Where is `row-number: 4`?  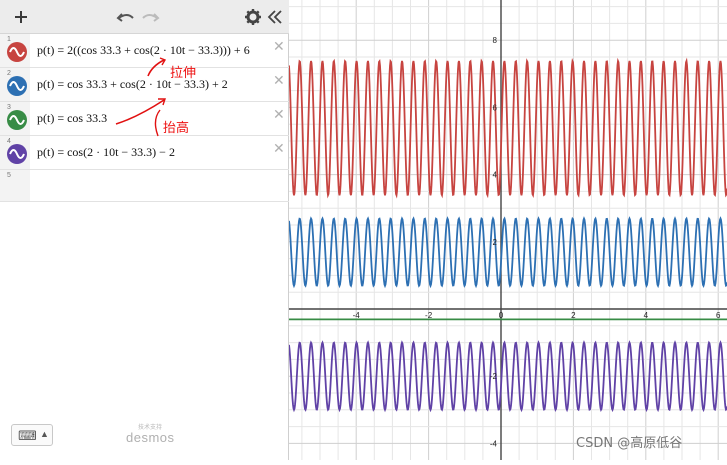
row-number: 4 is located at coordinates (9, 141).